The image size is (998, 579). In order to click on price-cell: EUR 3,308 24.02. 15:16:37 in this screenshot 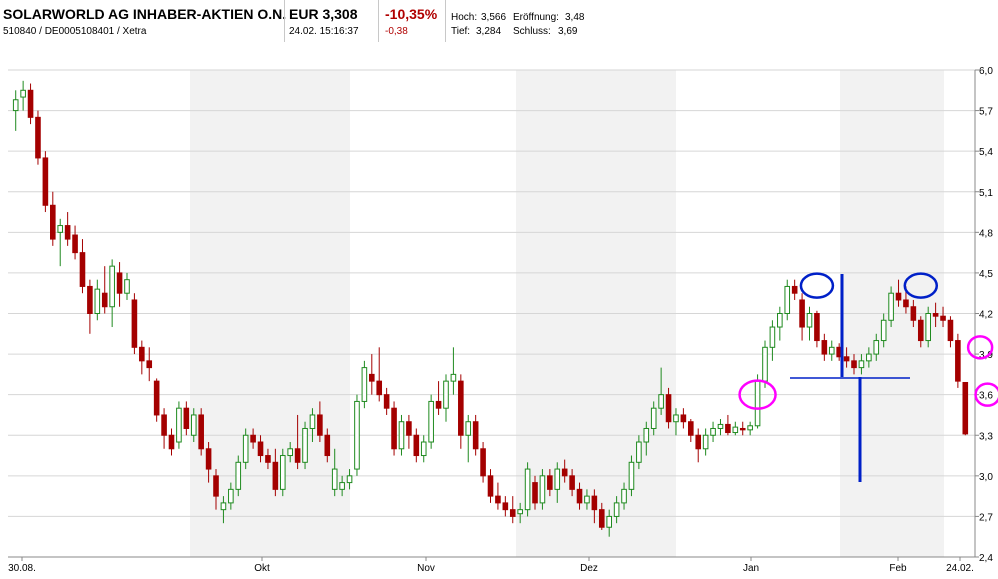, I will do `click(331, 21)`.